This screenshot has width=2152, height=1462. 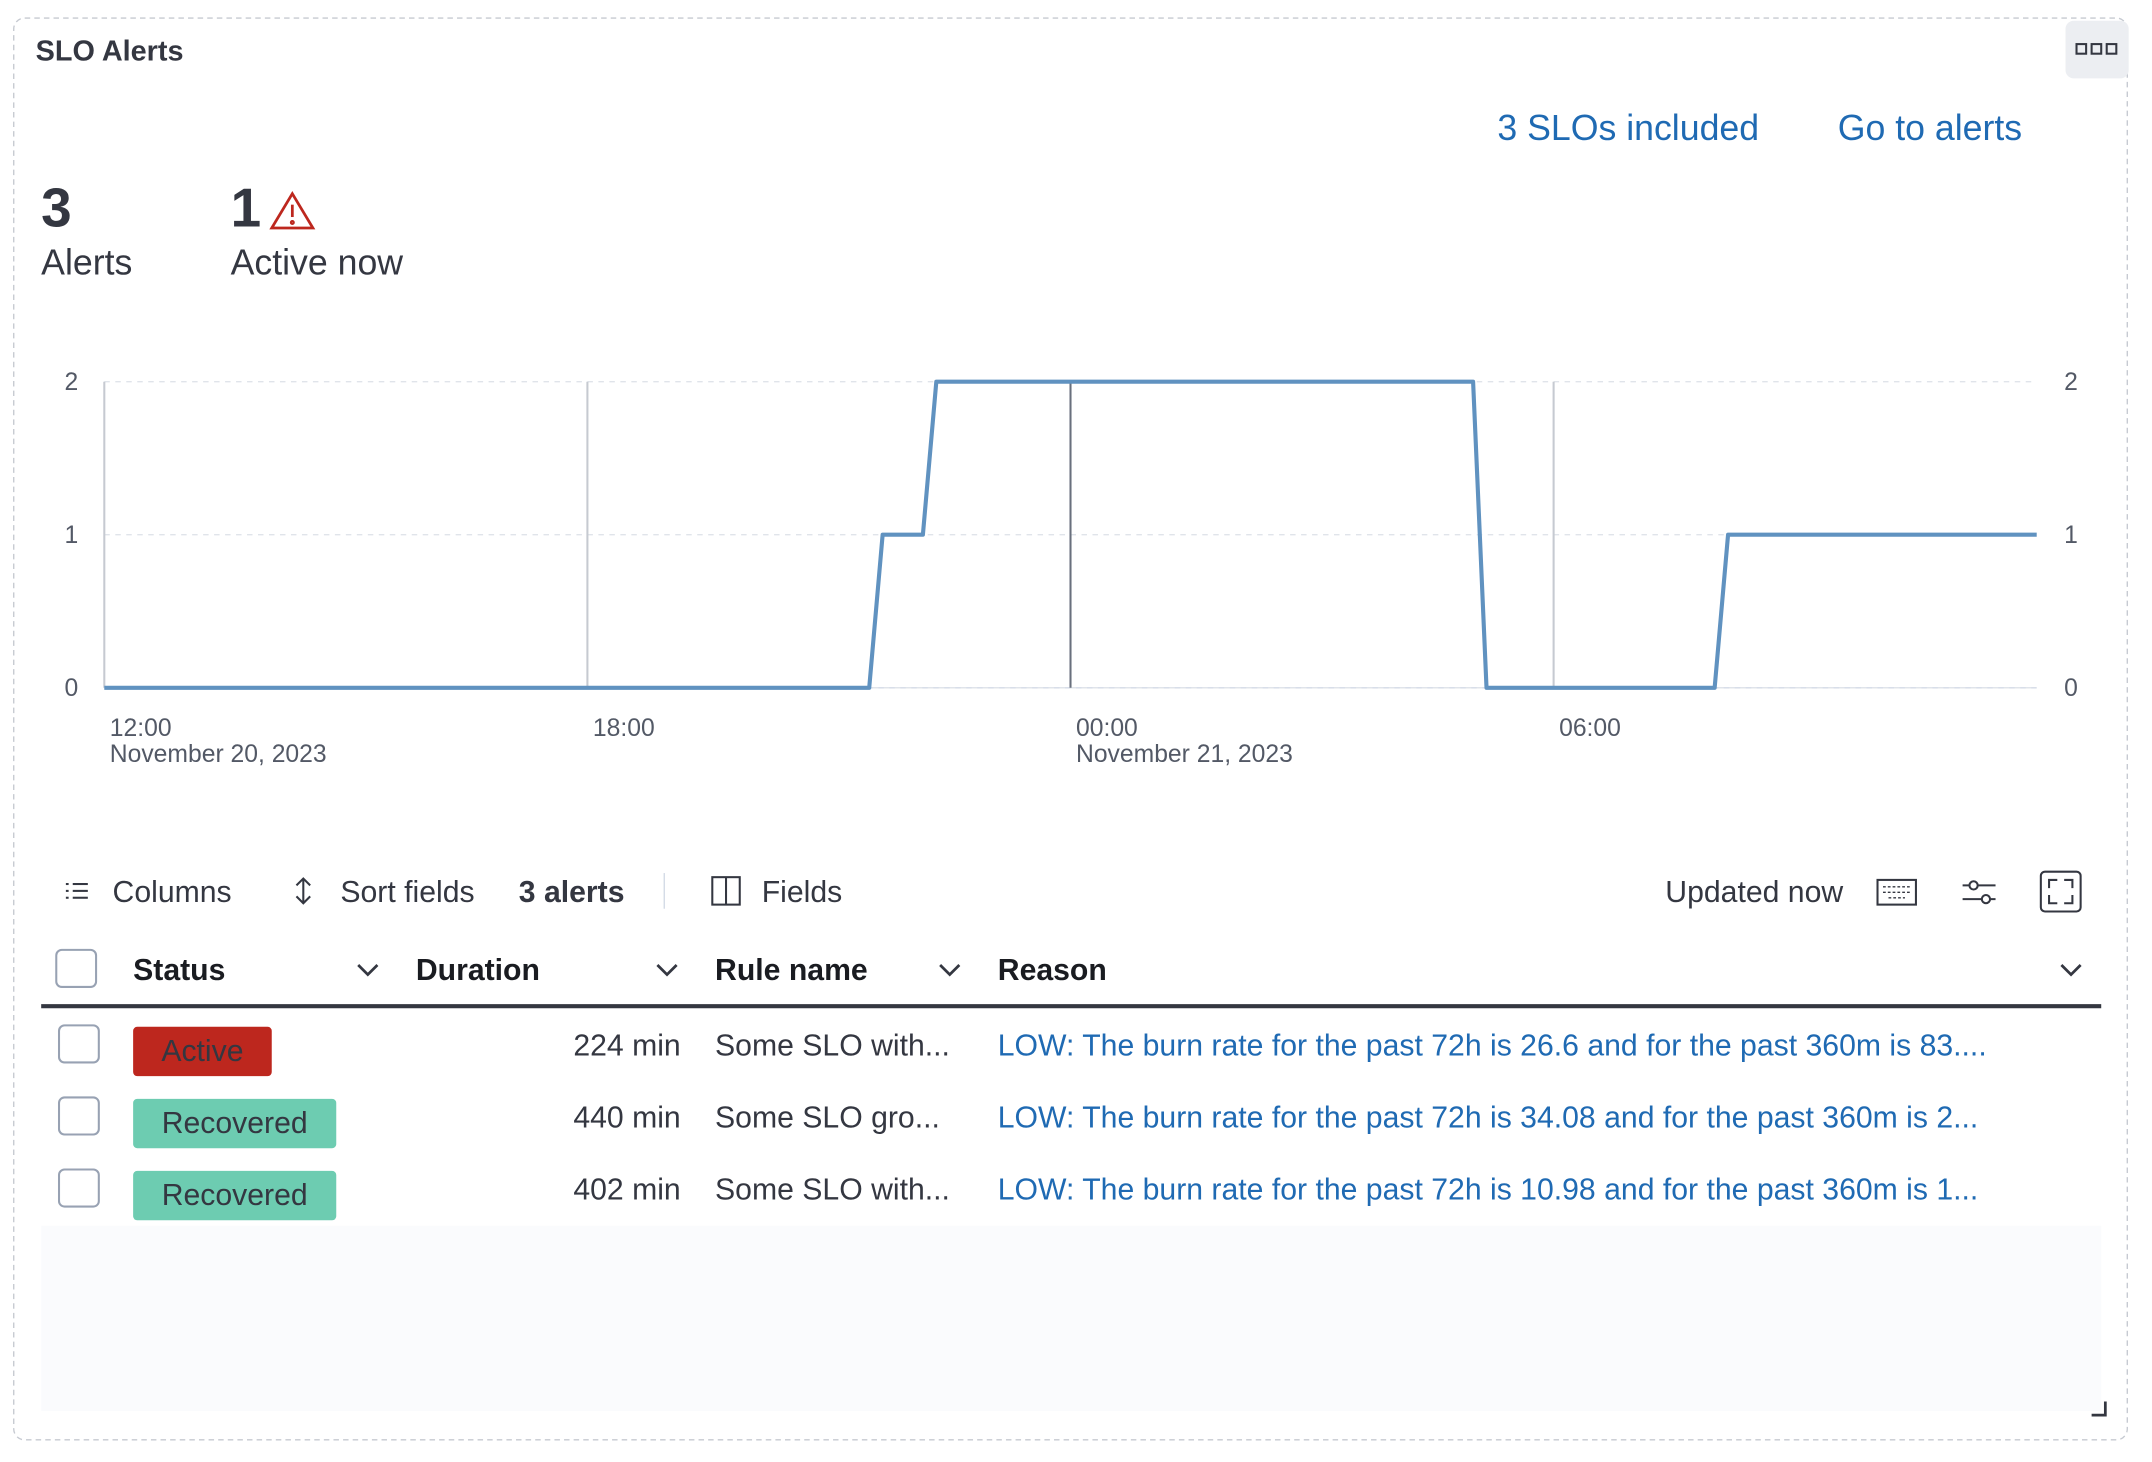 What do you see at coordinates (2071, 688) in the screenshot?
I see `y2-tick-label: 0` at bounding box center [2071, 688].